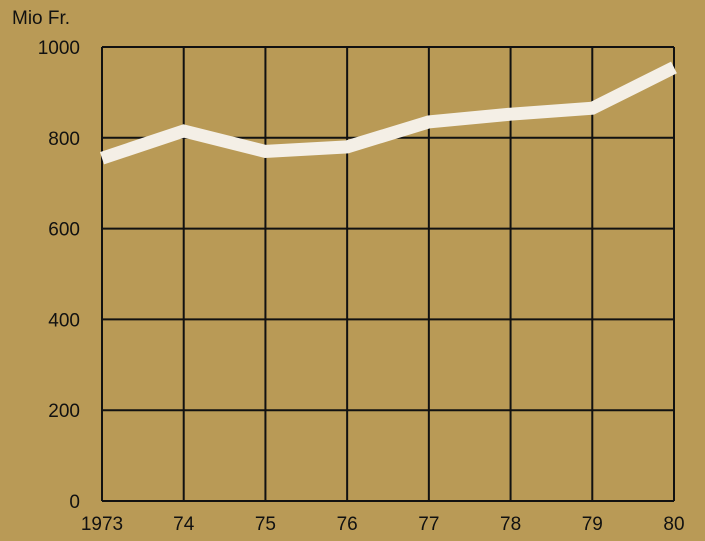  I want to click on x-tick-label-1978: 78, so click(510, 524).